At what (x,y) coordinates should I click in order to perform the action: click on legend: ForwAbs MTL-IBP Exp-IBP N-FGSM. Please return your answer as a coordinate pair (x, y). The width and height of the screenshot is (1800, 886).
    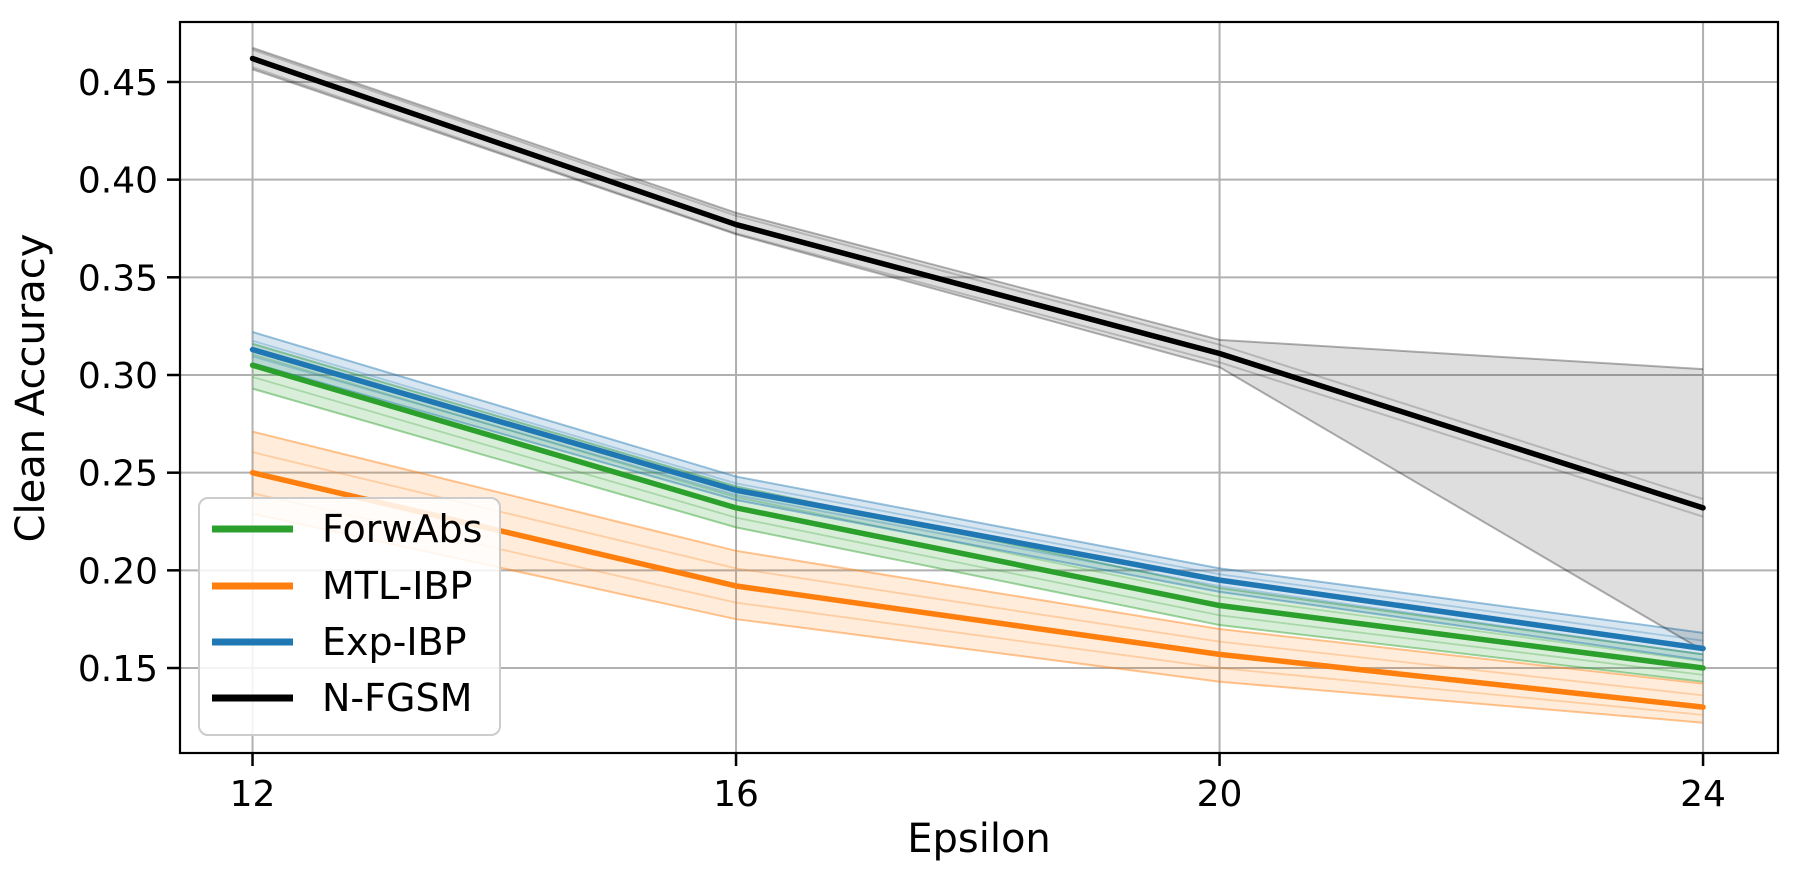
    Looking at the image, I should click on (349, 616).